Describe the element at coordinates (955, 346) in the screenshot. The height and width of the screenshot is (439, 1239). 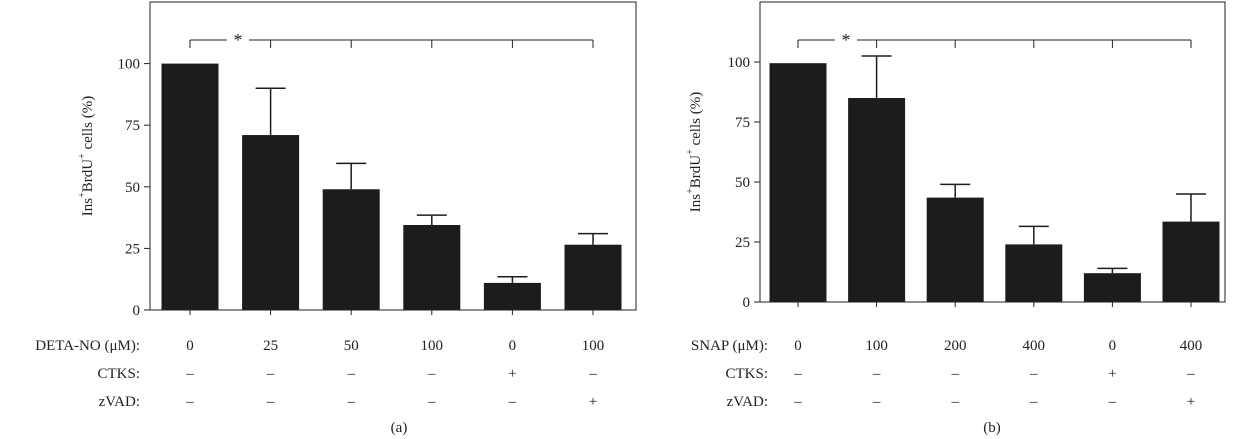
I see `condition-value: 200` at that location.